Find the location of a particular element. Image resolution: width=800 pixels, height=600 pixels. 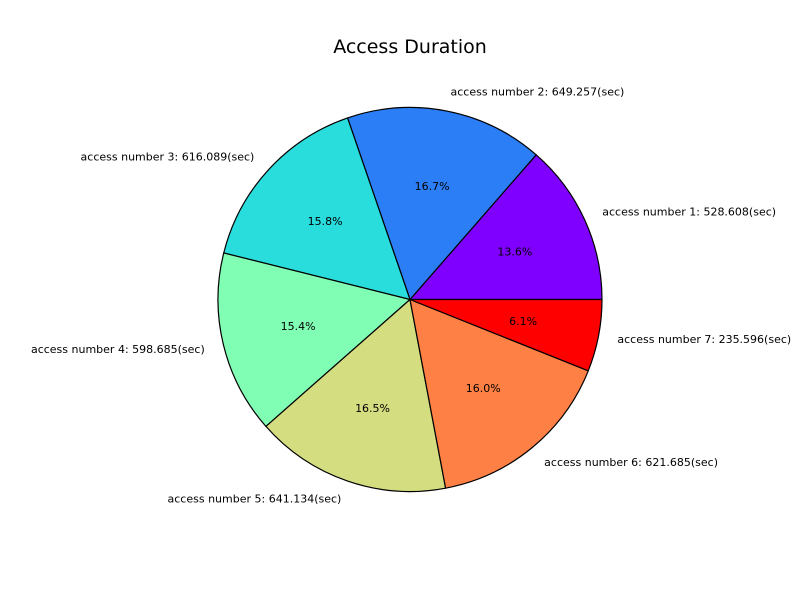

slice-label-6: access number 6: 621.685(sec) is located at coordinates (631, 462).